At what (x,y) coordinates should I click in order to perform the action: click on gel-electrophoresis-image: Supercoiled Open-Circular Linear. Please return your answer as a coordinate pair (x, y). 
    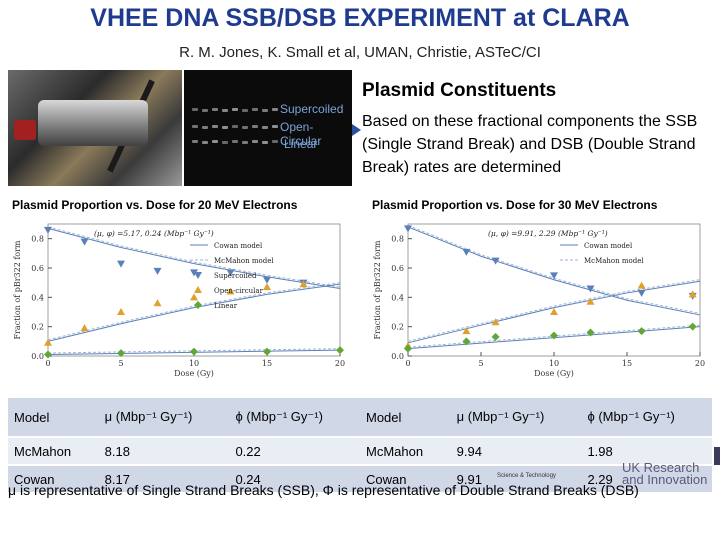
    Looking at the image, I should click on (268, 128).